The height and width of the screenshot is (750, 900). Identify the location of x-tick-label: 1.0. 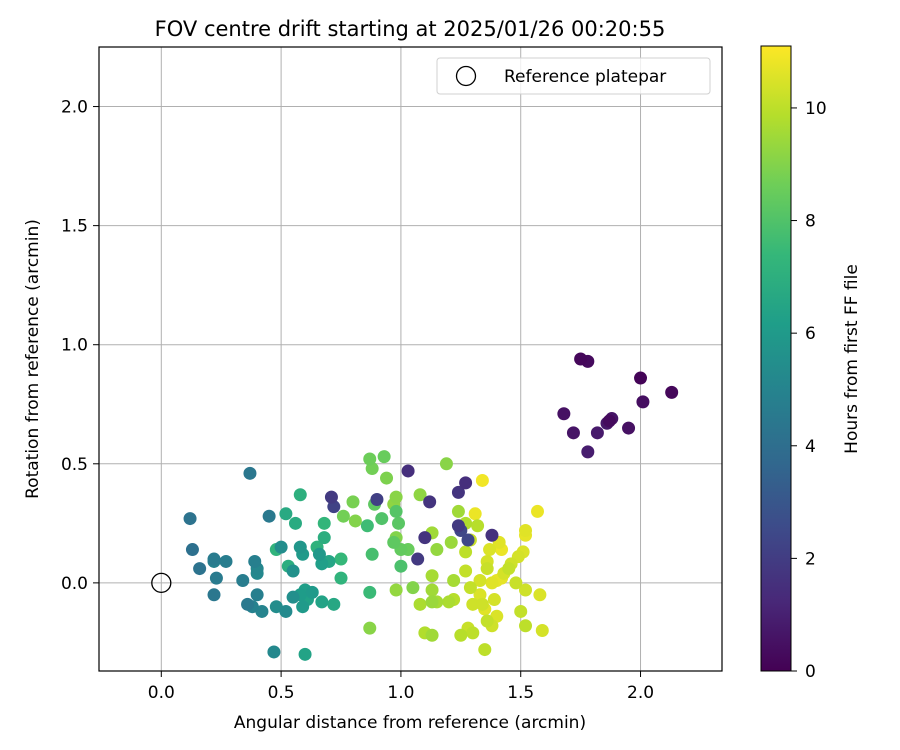
(400, 693).